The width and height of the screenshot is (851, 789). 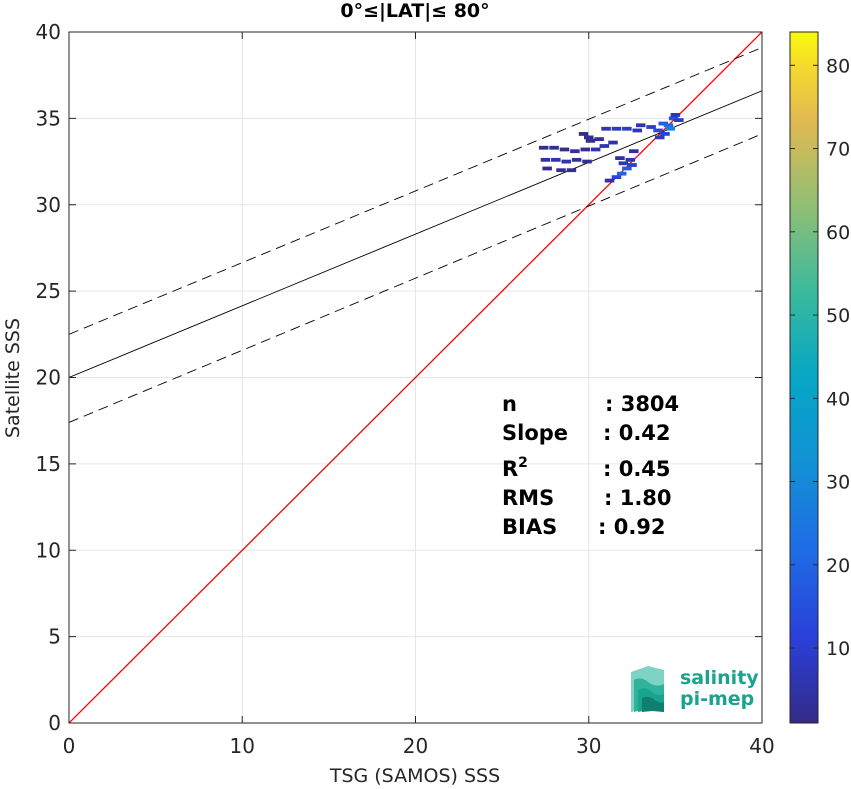 What do you see at coordinates (647, 689) in the screenshot?
I see `logo-mark-icon` at bounding box center [647, 689].